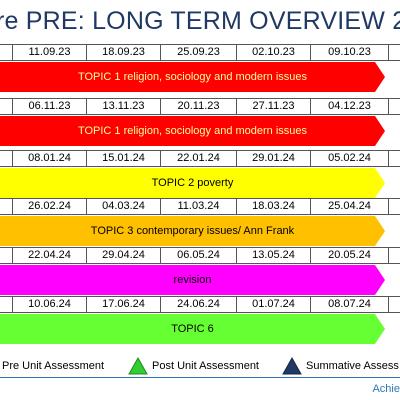  What do you see at coordinates (349, 106) in the screenshot?
I see `week-date: 04.12.23` at bounding box center [349, 106].